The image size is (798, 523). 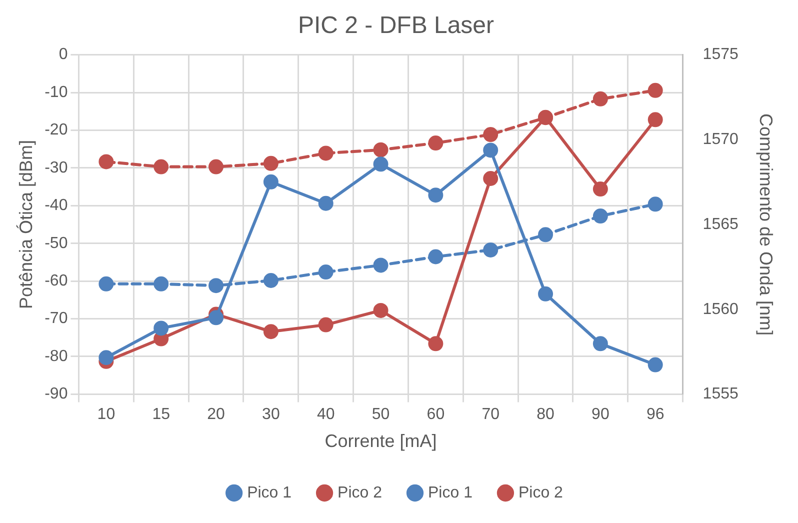 What do you see at coordinates (381, 415) in the screenshot?
I see `x-tick-label: 50` at bounding box center [381, 415].